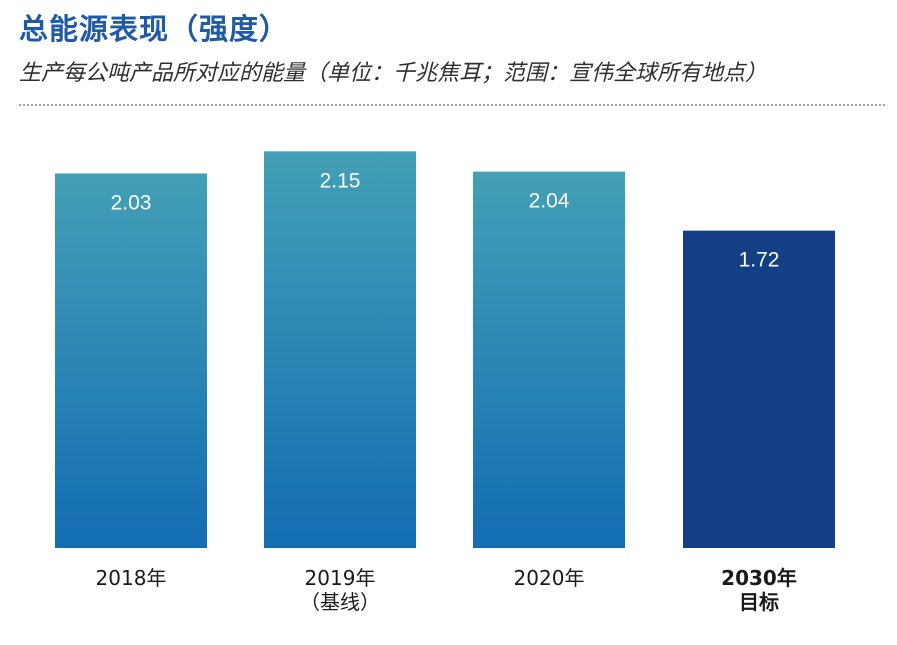  I want to click on category-label: 2018年, so click(131, 578).